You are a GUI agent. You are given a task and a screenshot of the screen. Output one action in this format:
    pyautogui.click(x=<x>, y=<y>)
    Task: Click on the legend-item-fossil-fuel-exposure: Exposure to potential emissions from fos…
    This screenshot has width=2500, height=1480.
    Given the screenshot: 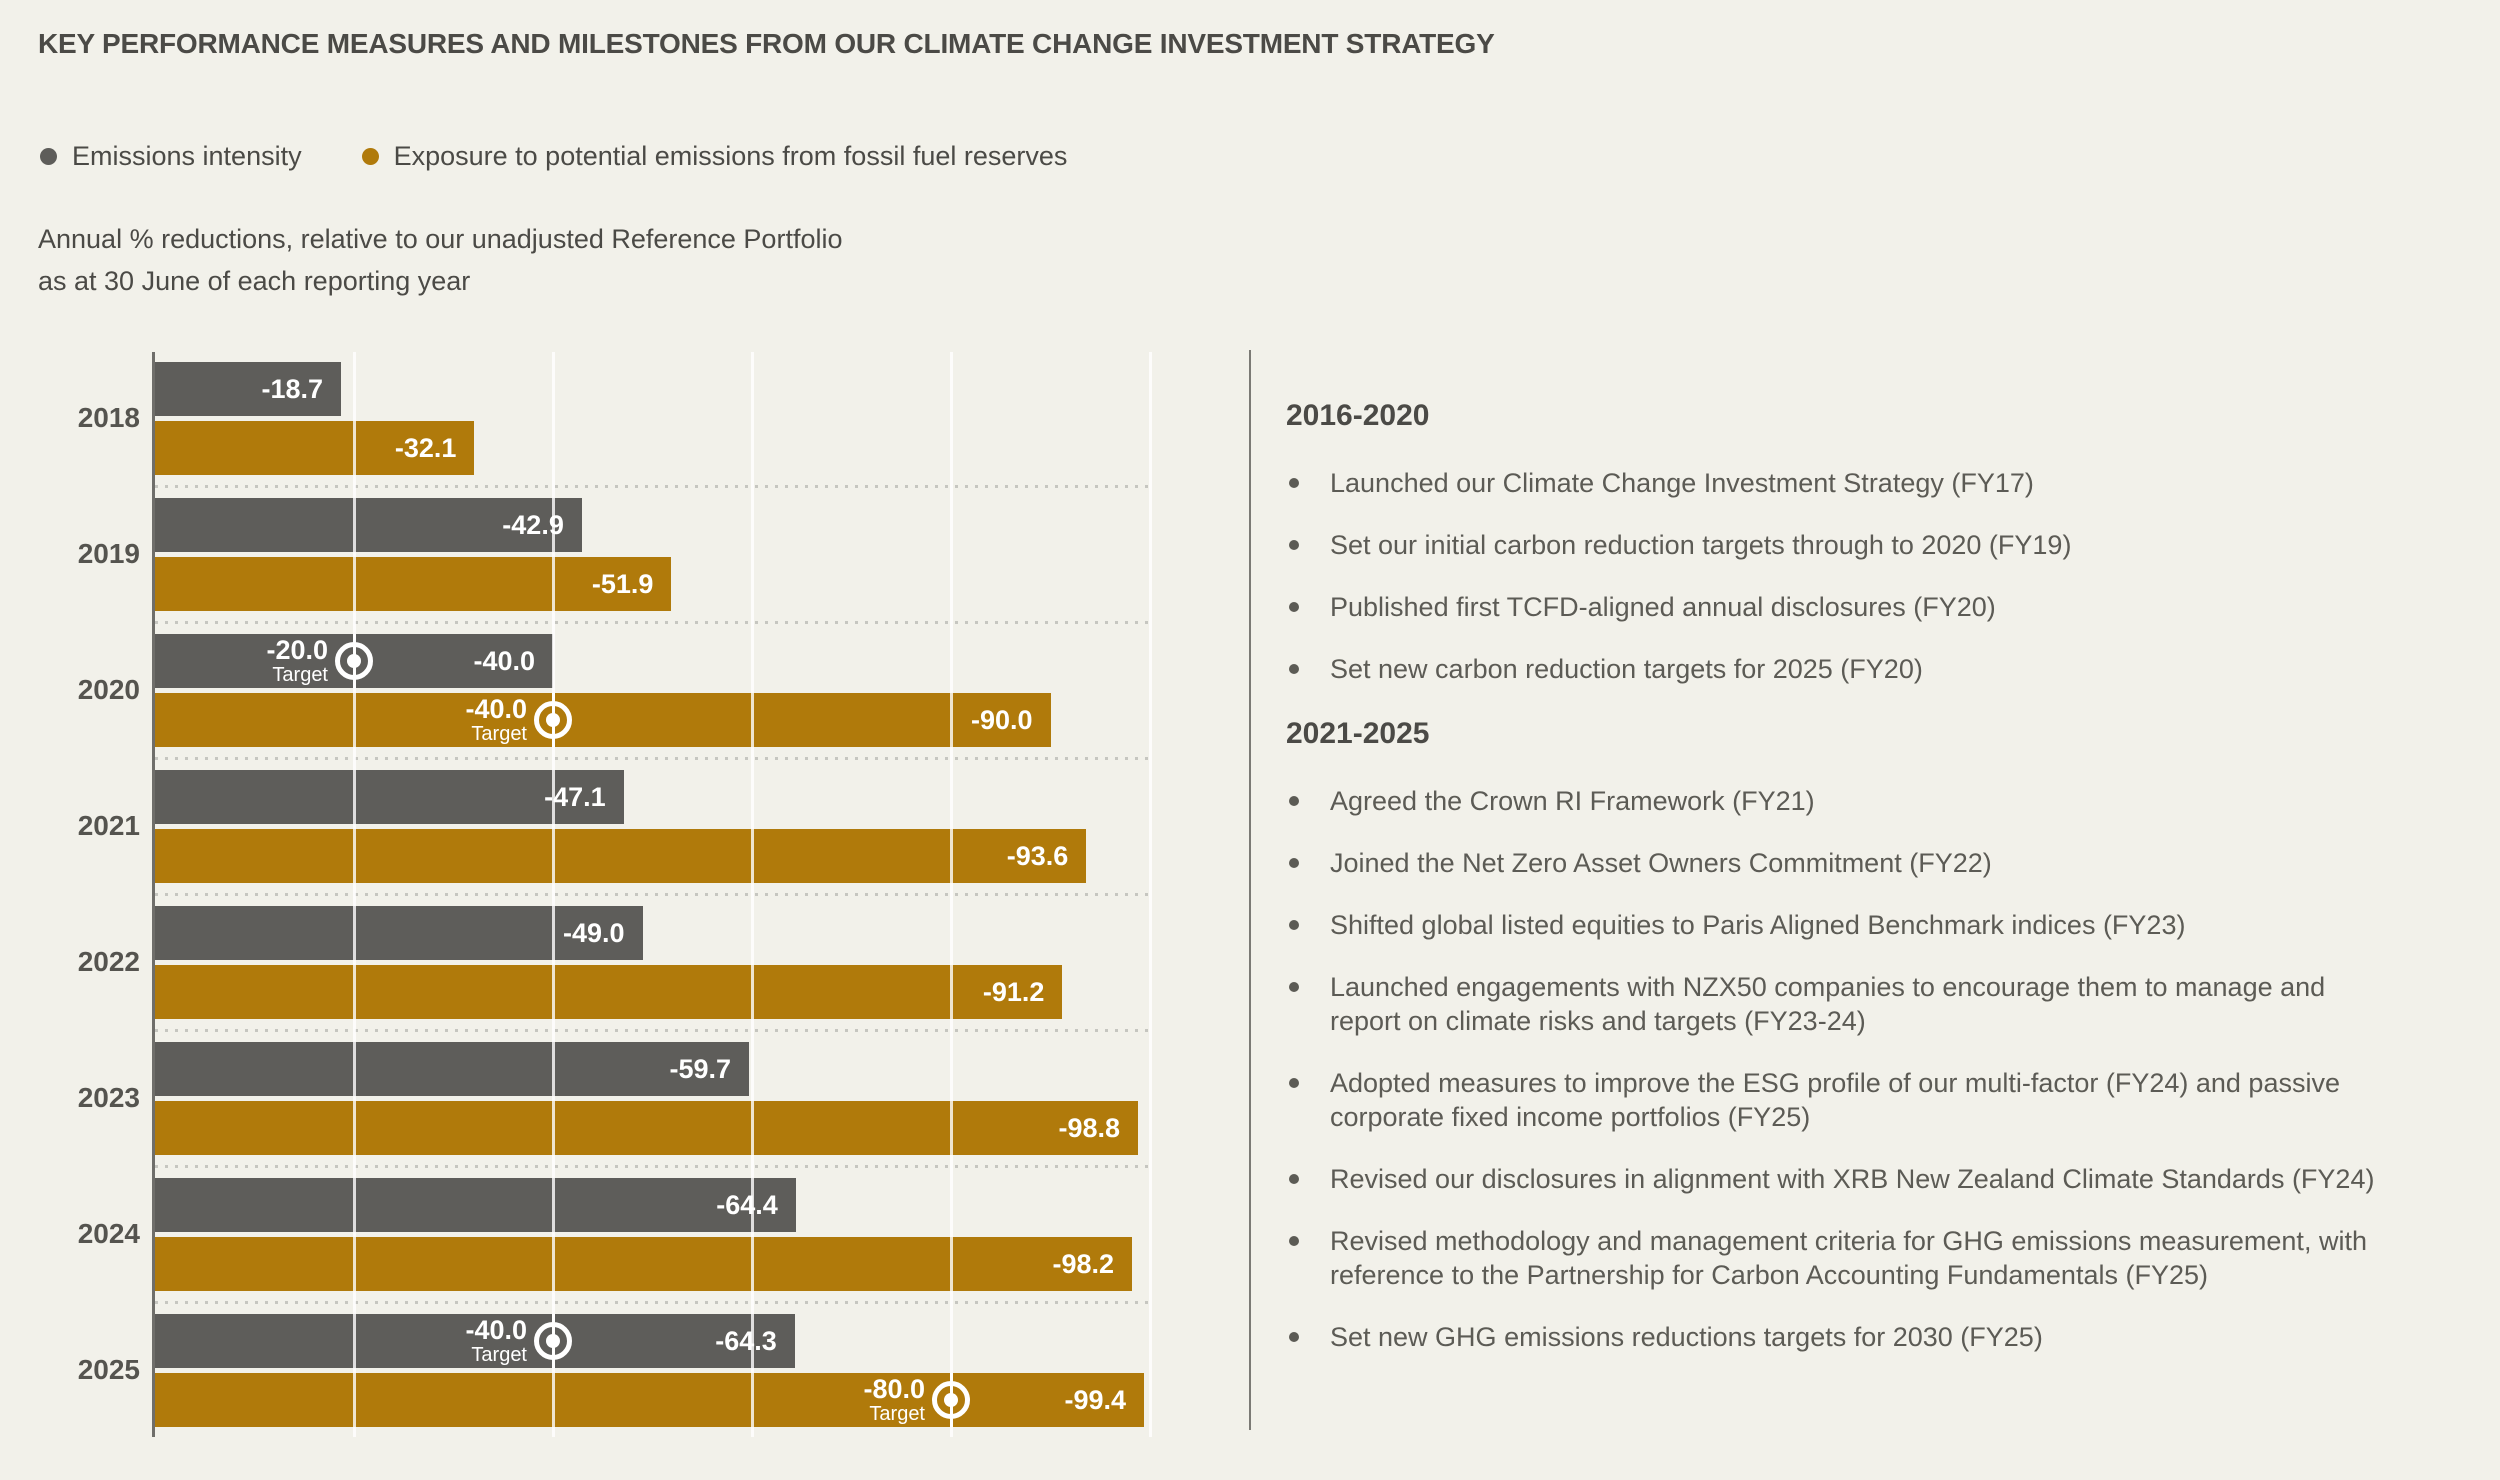 What is the action you would take?
    pyautogui.click(x=714, y=156)
    